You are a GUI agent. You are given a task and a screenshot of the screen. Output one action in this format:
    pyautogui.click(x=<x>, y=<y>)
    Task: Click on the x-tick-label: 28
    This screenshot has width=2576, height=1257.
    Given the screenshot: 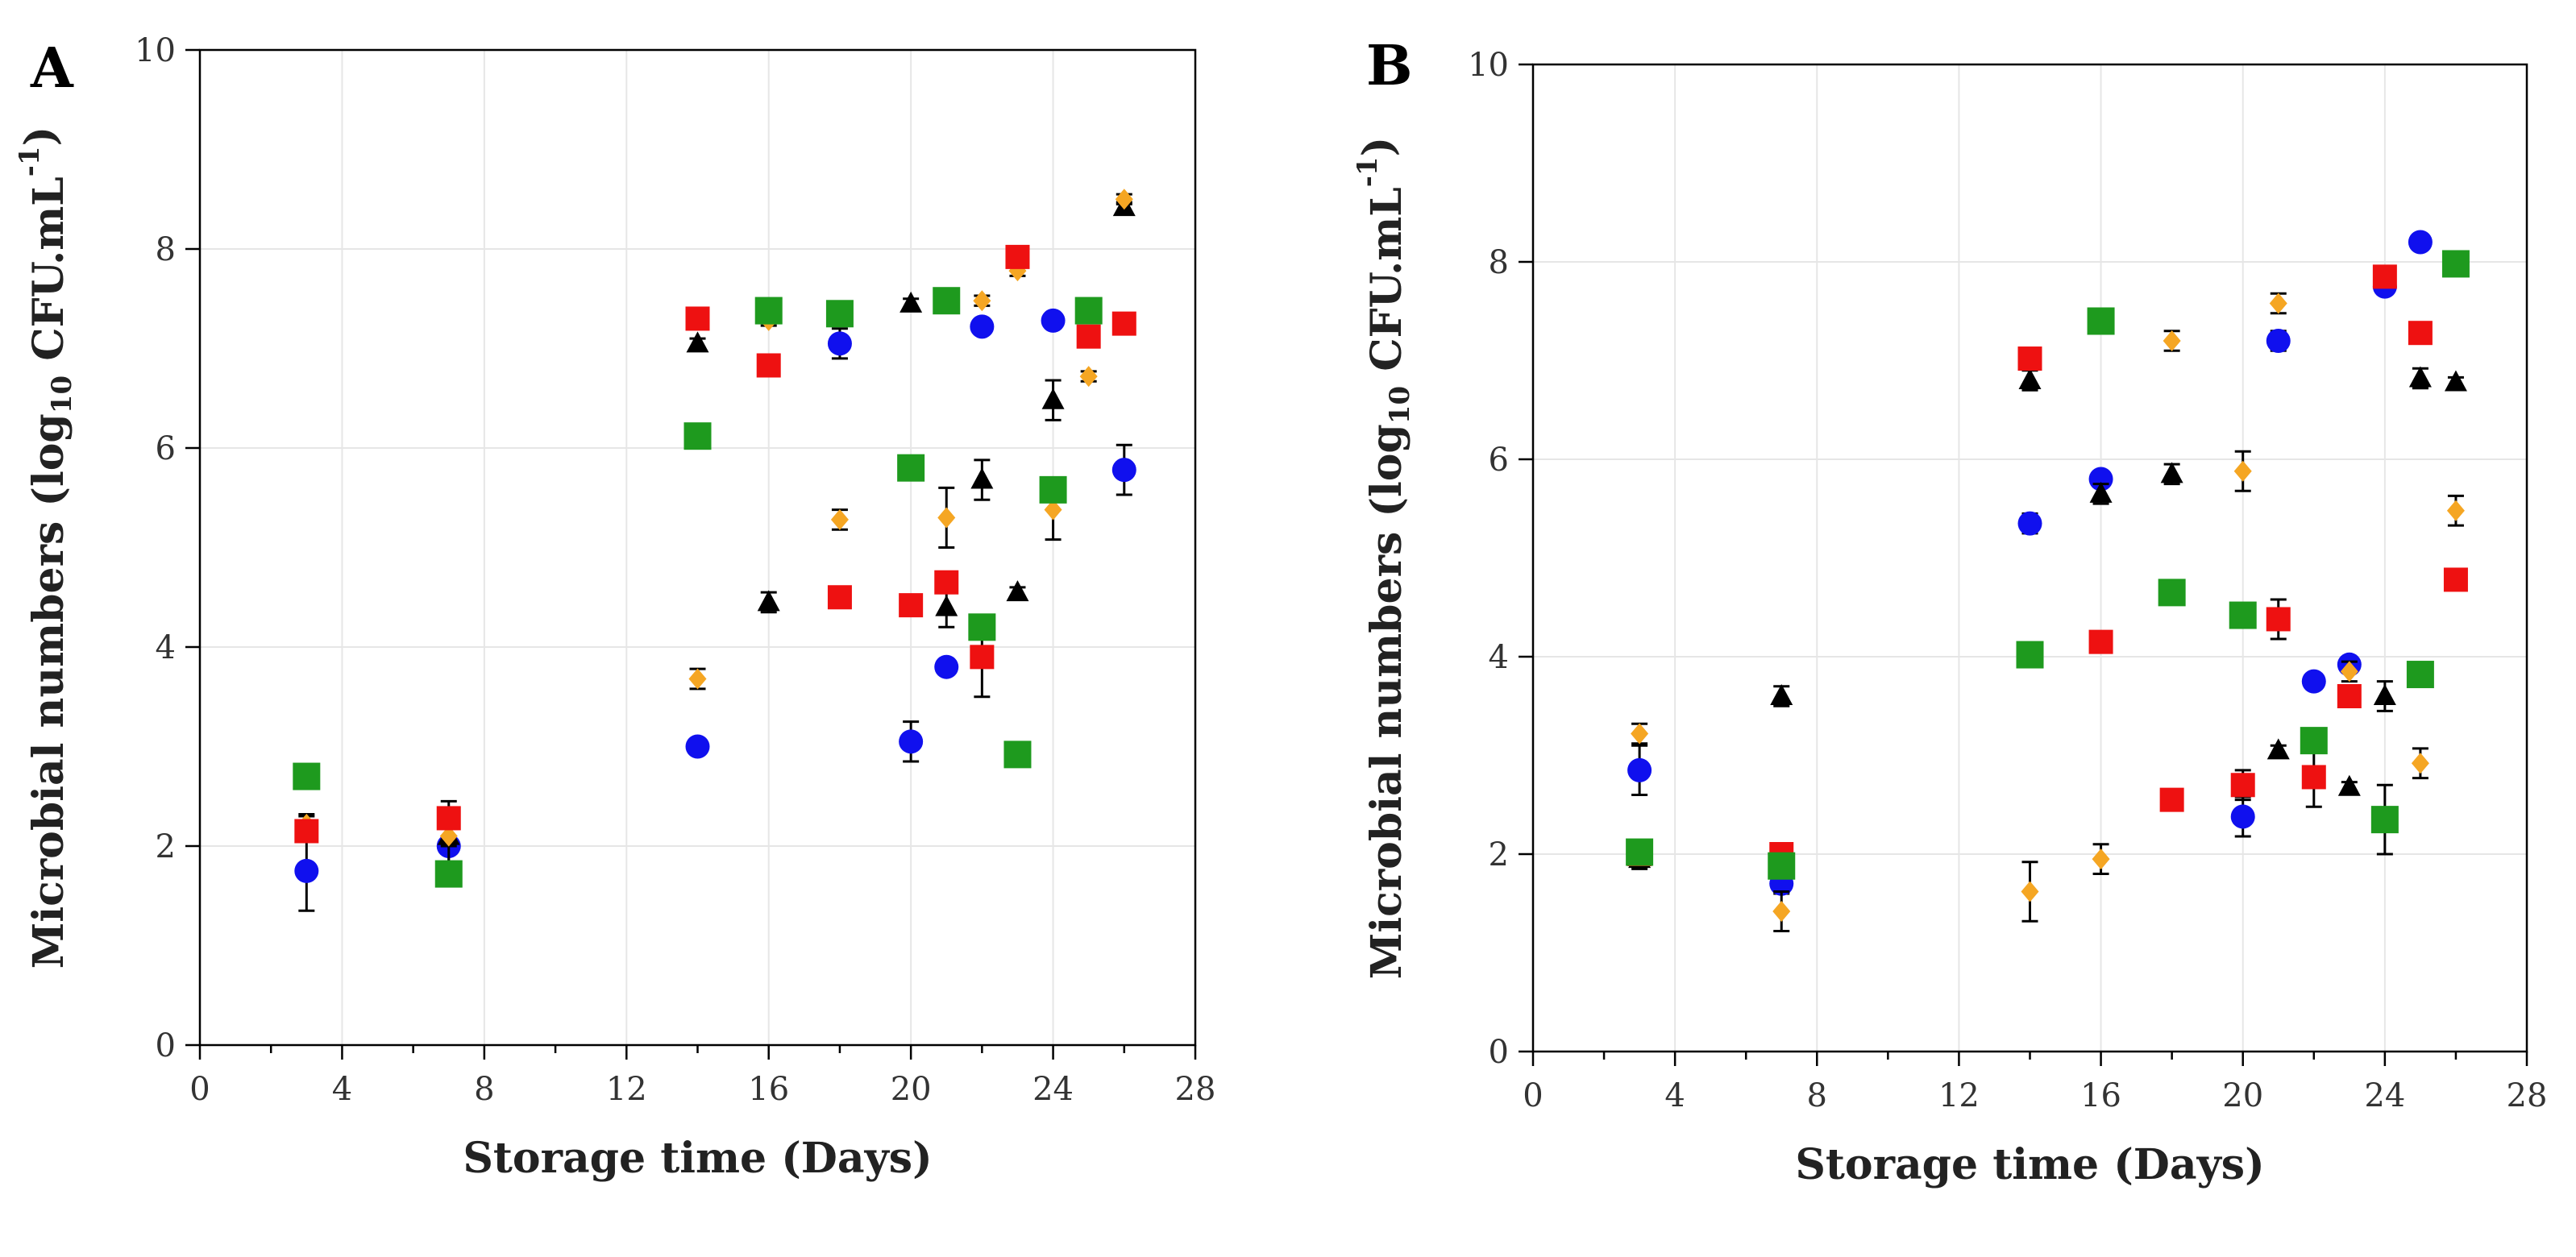 What is the action you would take?
    pyautogui.click(x=1195, y=1089)
    